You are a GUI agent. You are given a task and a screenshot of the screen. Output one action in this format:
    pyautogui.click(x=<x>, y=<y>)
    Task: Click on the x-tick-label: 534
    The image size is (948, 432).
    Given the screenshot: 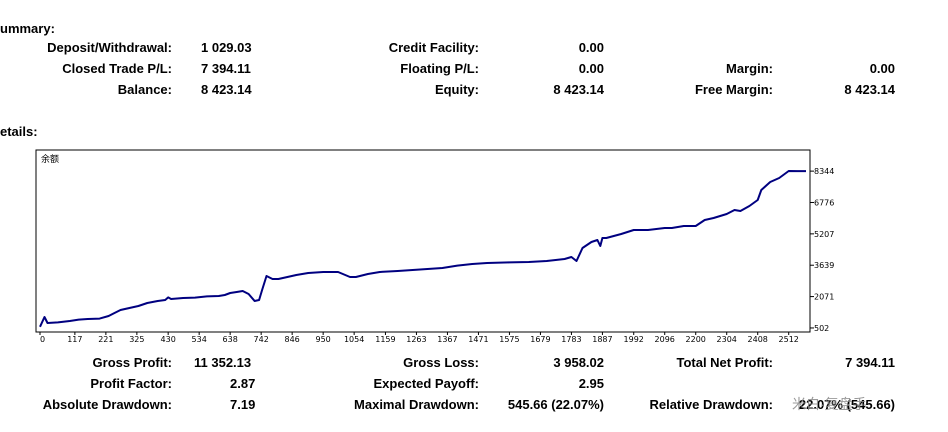 What is the action you would take?
    pyautogui.click(x=199, y=339)
    